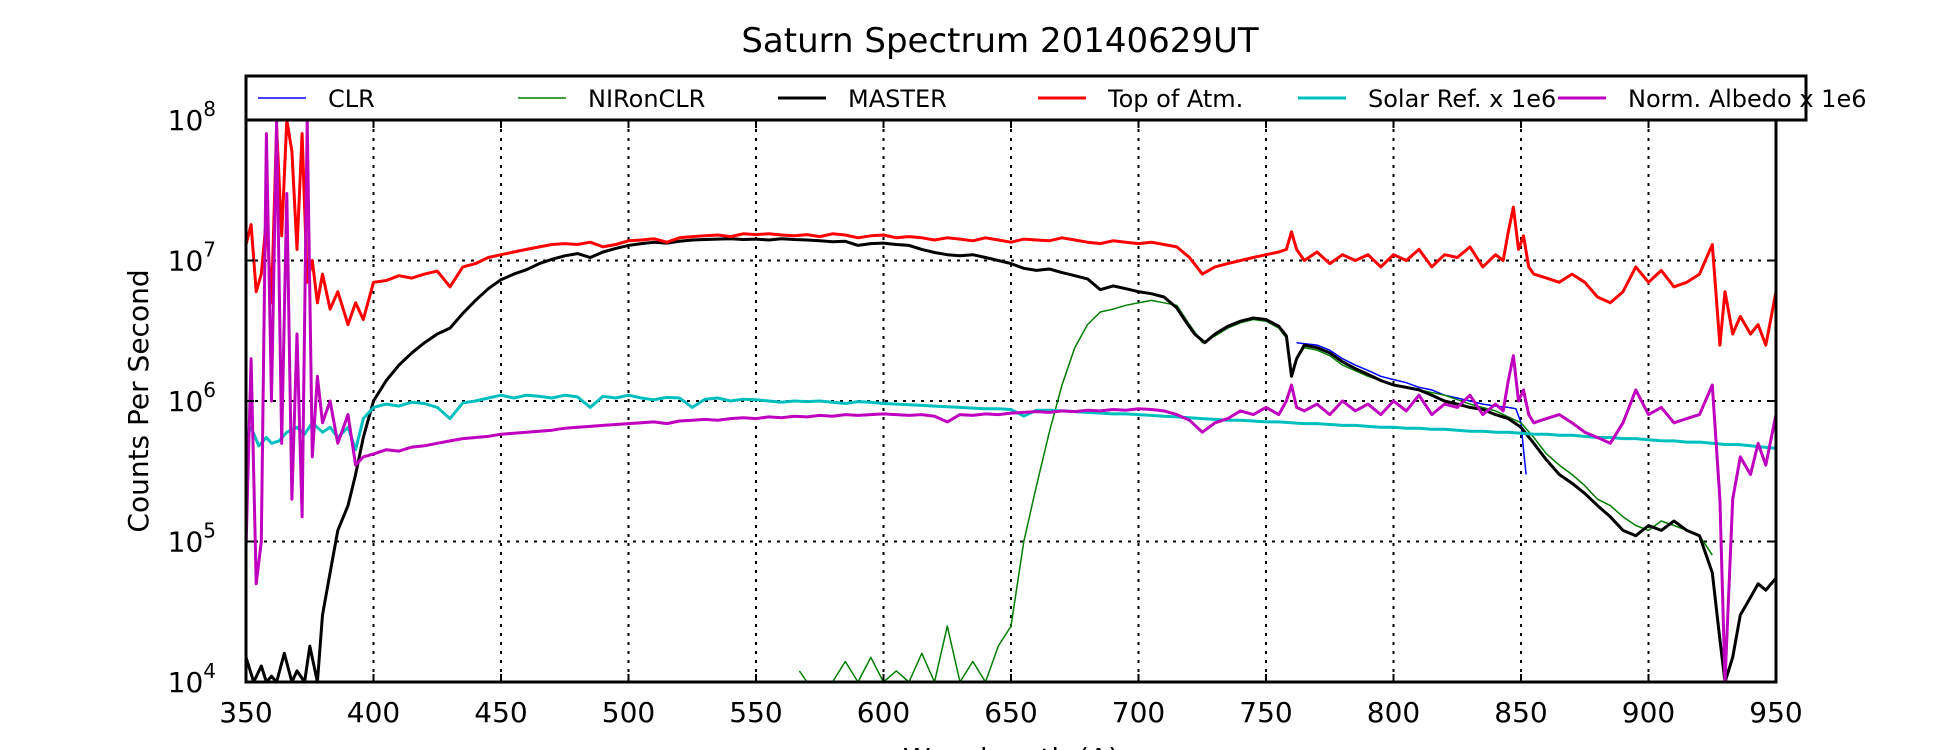  I want to click on legend-label-1: NIRonCLR, so click(646, 99).